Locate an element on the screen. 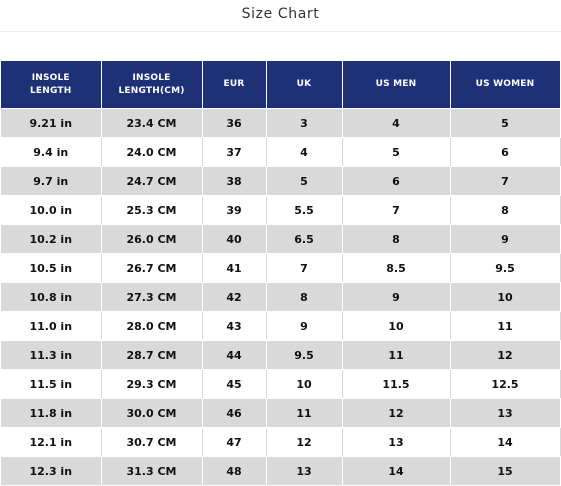 Image resolution: width=561 pixels, height=486 pixels. cell-uk: 4 is located at coordinates (304, 152).